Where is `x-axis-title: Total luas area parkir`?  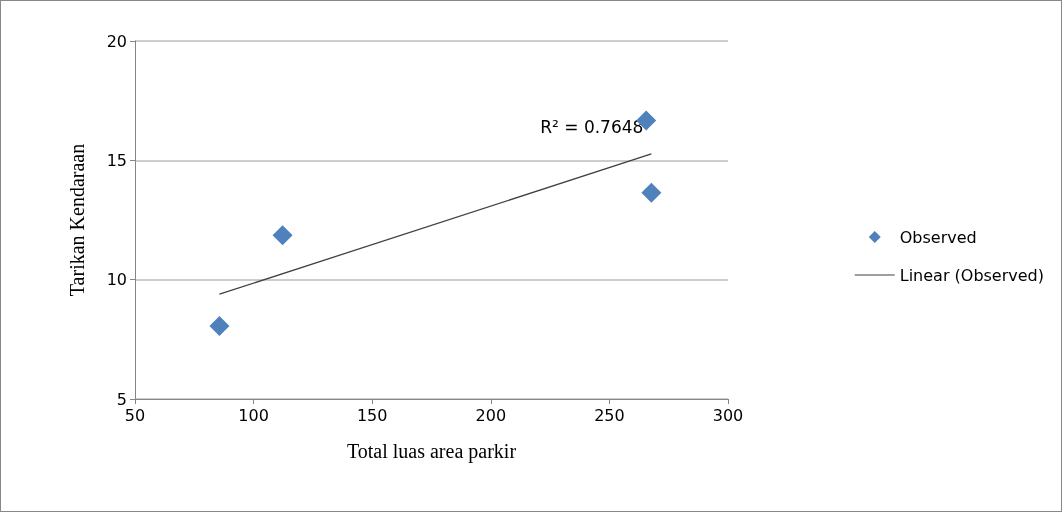
x-axis-title: Total luas area parkir is located at coordinates (431, 451).